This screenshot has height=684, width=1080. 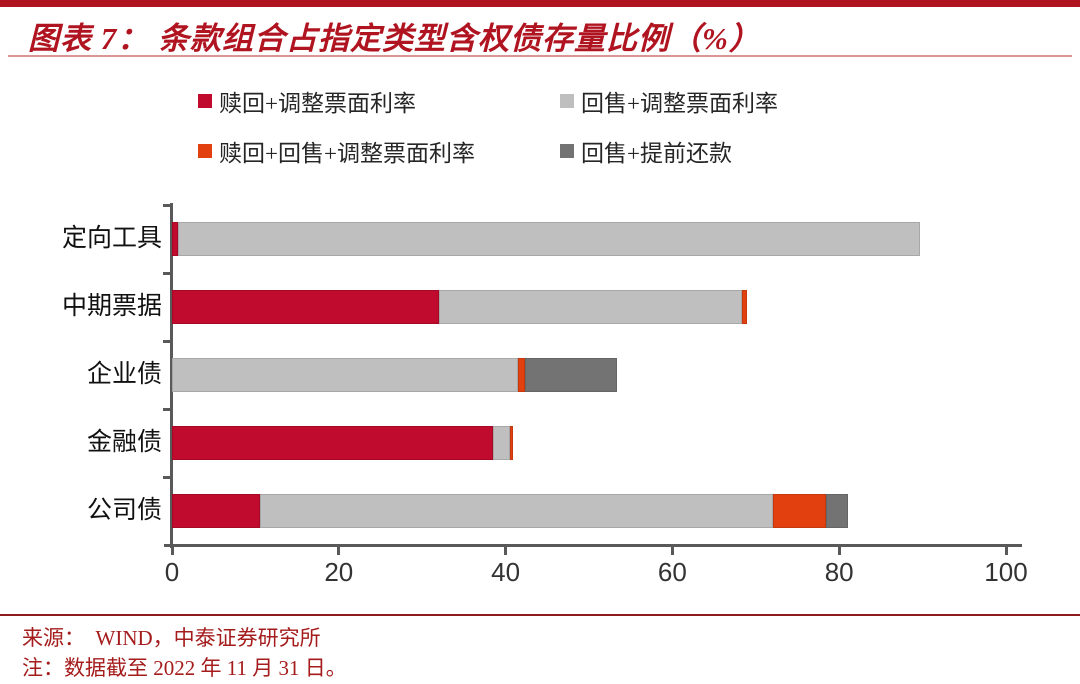 I want to click on page-title: 图表 7： 条款组合占指定类型含权债存量比例（%）, so click(x=394, y=38).